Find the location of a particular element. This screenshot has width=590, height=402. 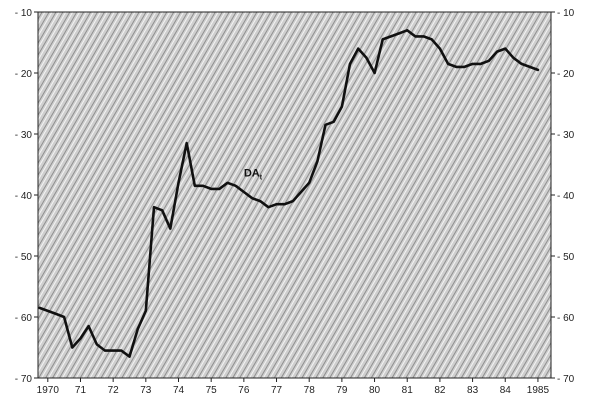

y-tick-label-left: - 10 is located at coordinates (24, 13).